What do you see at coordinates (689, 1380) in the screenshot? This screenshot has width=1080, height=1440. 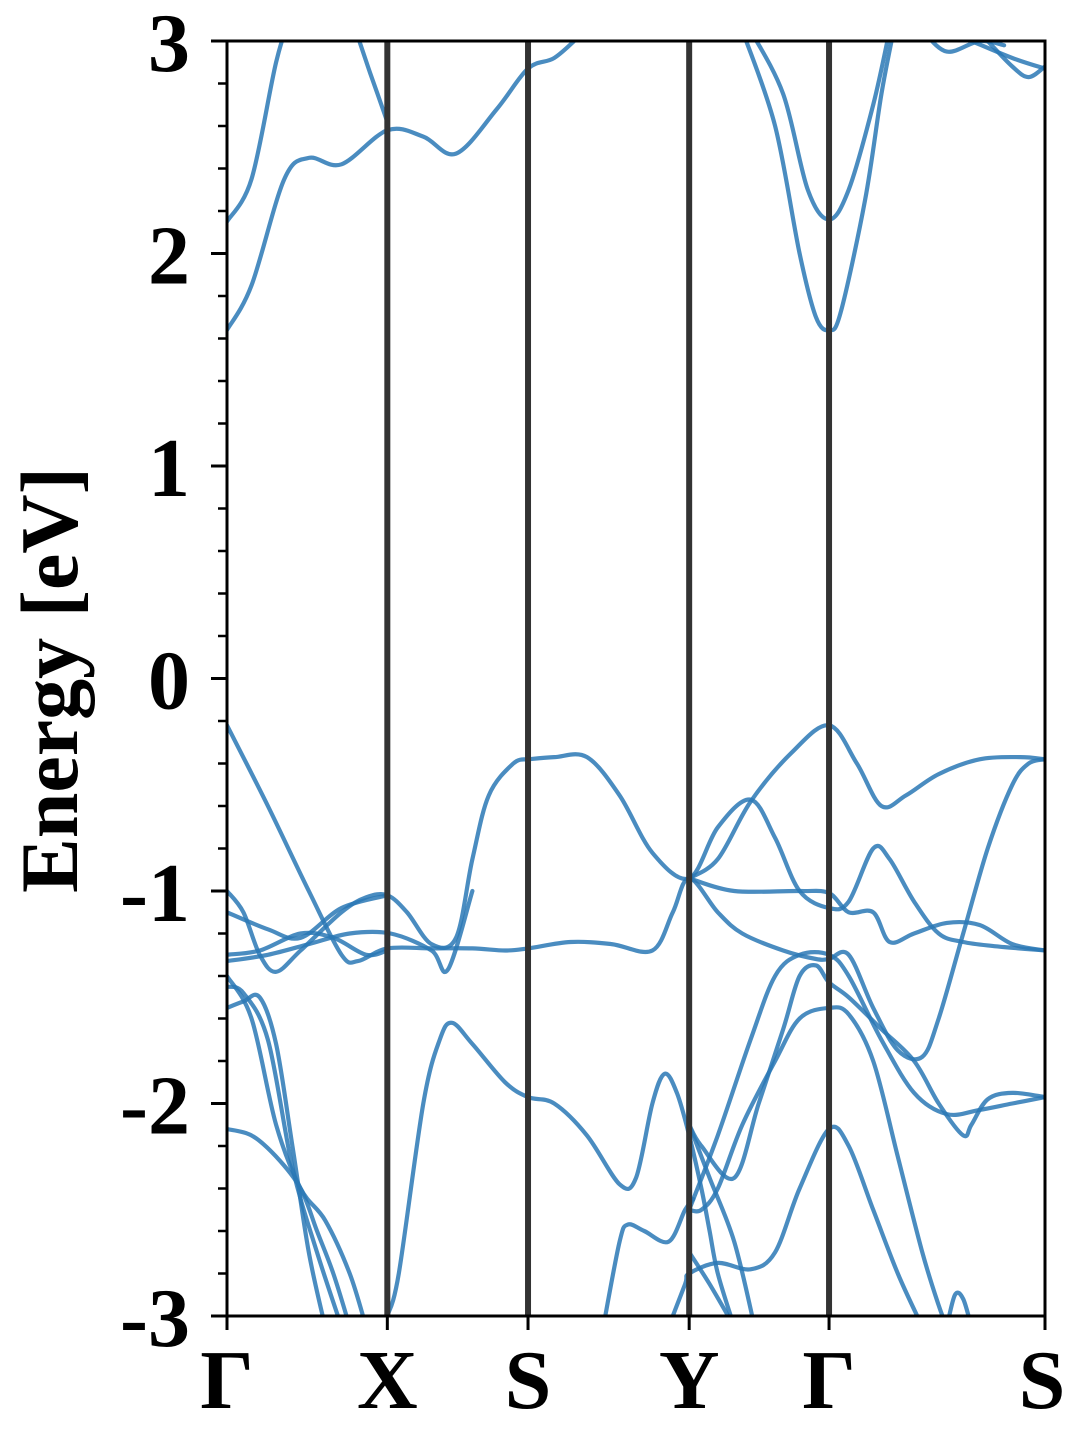 I see `x-tick-label-3: Y` at bounding box center [689, 1380].